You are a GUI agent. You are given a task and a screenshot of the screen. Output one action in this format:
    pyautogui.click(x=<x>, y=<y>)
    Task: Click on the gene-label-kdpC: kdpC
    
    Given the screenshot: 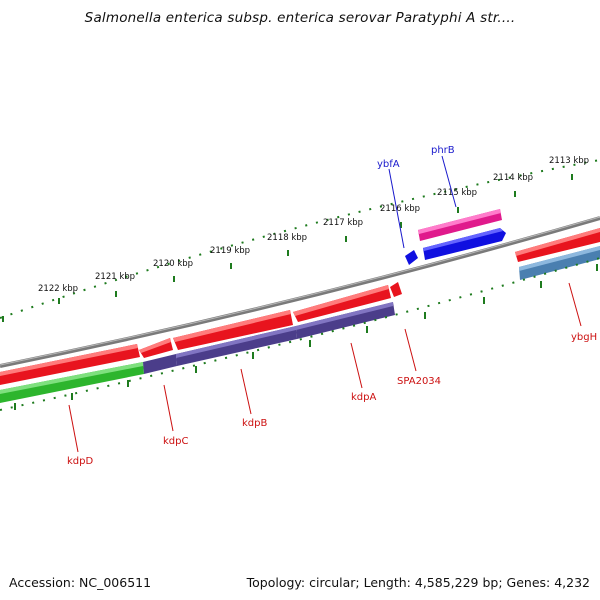 What is the action you would take?
    pyautogui.click(x=175, y=441)
    